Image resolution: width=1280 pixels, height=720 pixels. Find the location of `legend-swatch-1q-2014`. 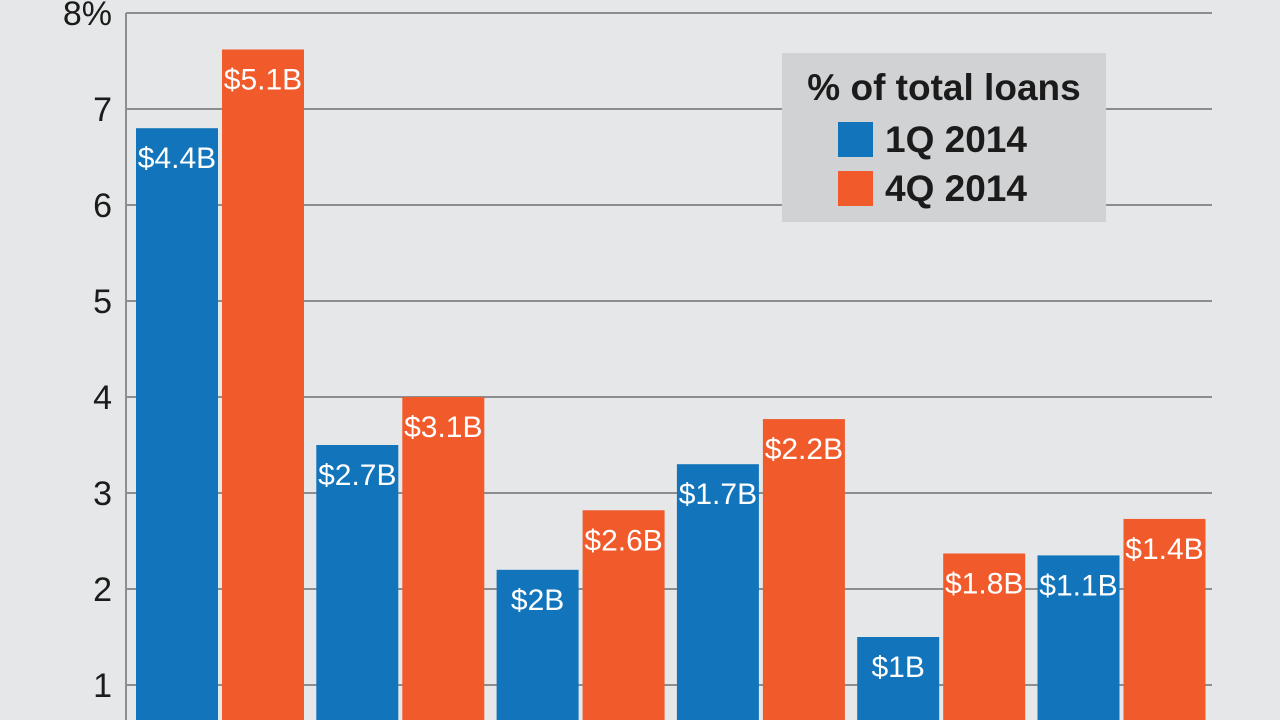

legend-swatch-1q-2014 is located at coordinates (855, 139).